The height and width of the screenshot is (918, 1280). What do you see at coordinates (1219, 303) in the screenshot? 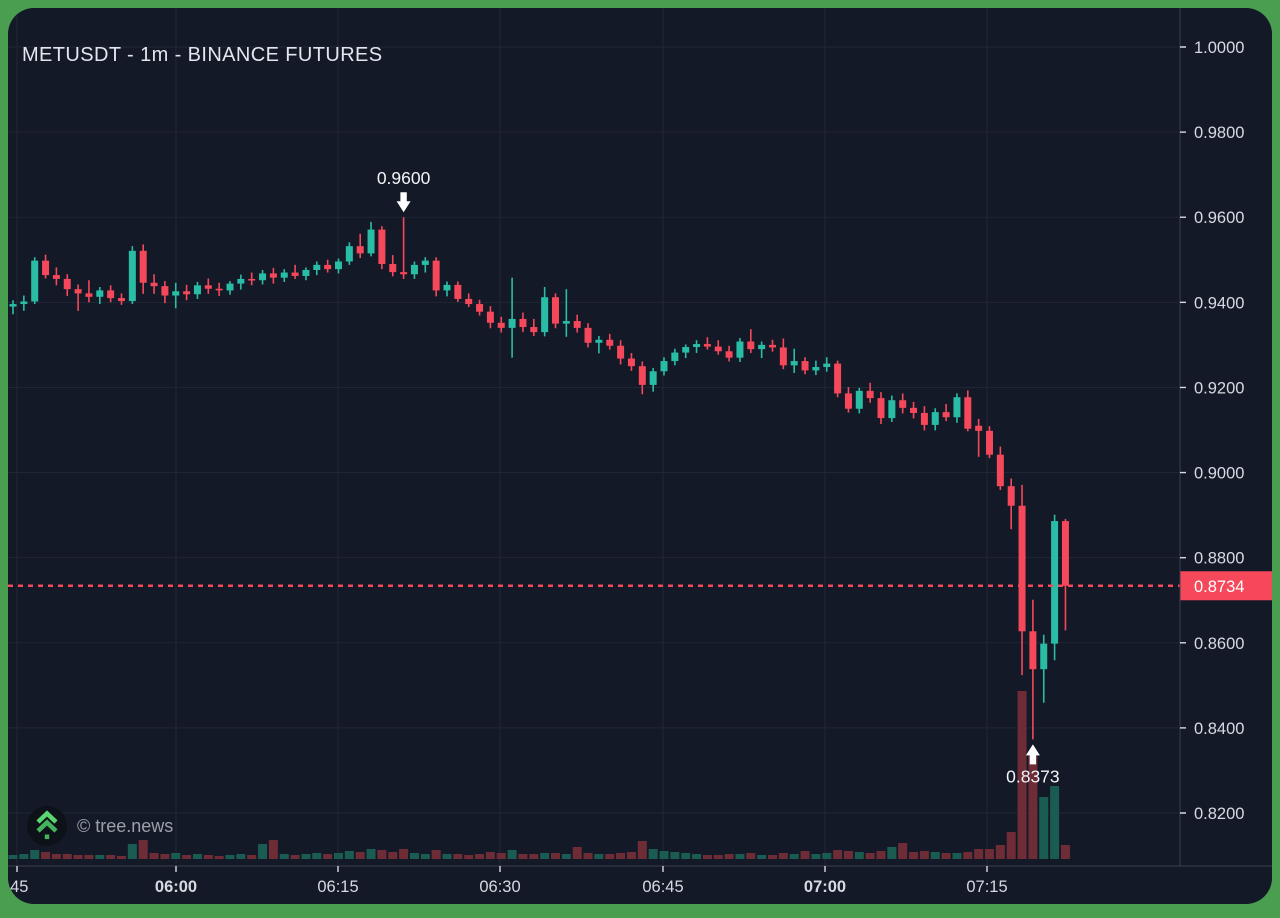
I see `price-tick-label: 0.9400` at bounding box center [1219, 303].